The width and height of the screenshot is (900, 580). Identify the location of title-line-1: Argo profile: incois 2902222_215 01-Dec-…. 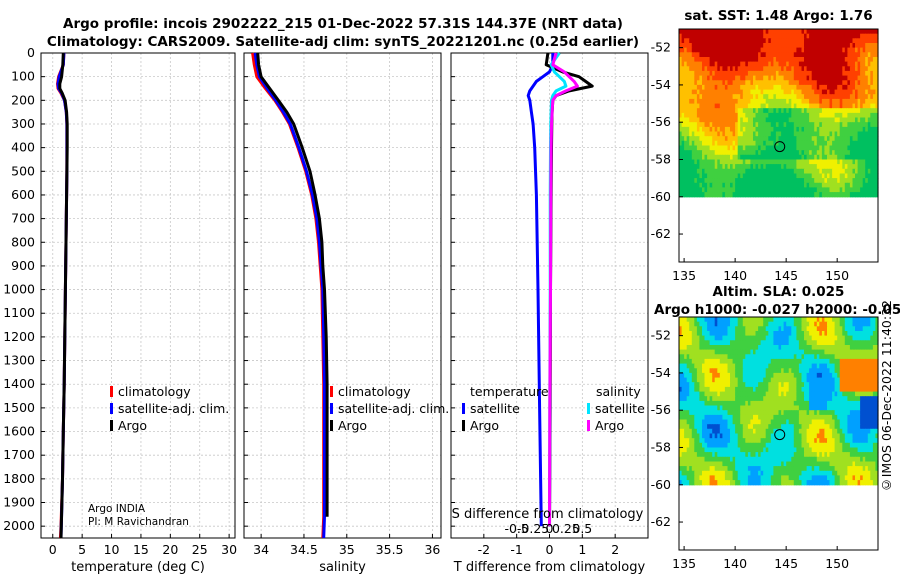
(343, 24).